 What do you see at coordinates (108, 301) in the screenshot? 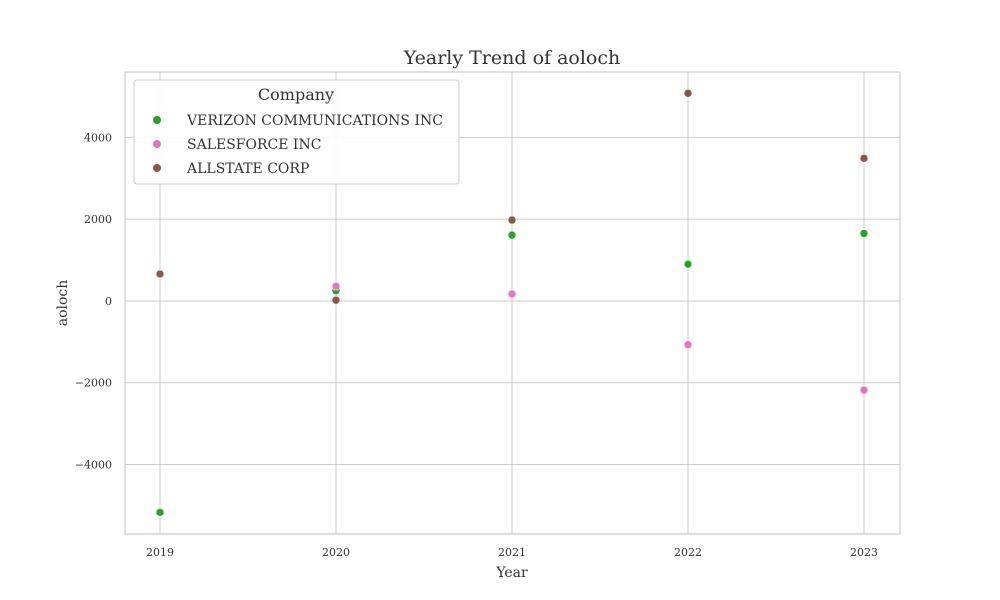
I see `y-tick-label: 0` at bounding box center [108, 301].